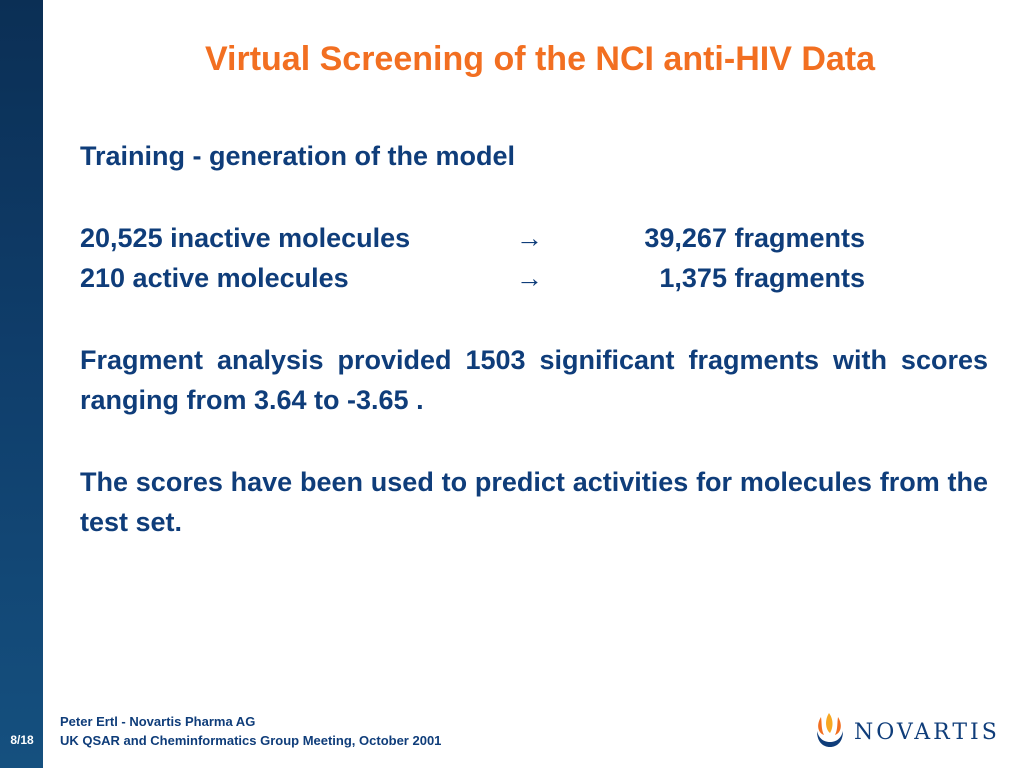 This screenshot has width=1024, height=768. I want to click on novartis-logo: NOVARTIS, so click(907, 731).